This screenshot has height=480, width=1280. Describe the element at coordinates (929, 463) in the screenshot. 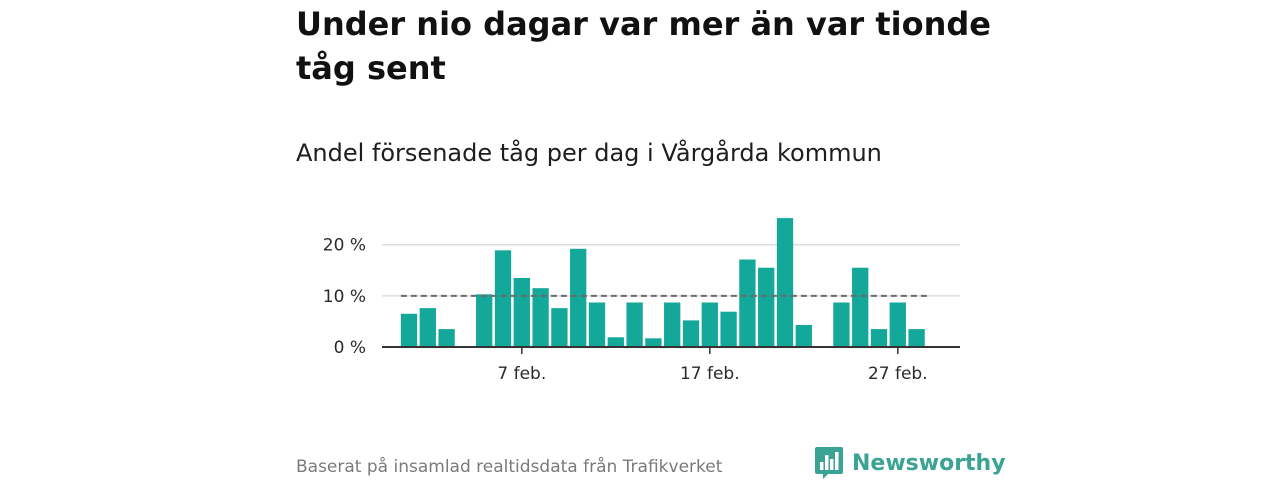

I see `brand-name: Newsworthy` at that location.